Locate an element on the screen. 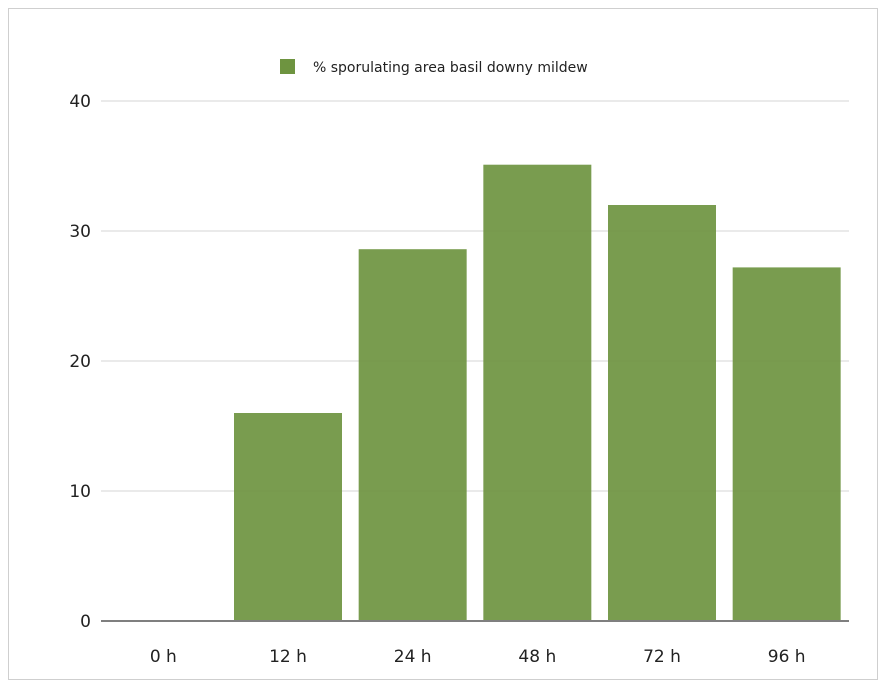  y-tick-label: 0 is located at coordinates (85, 622).